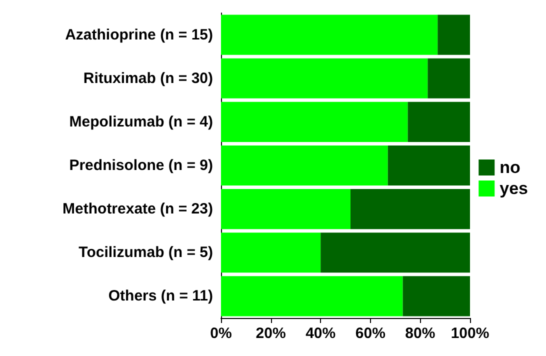  I want to click on y-tick-label: Prednisolone (n = 9), so click(141, 165).